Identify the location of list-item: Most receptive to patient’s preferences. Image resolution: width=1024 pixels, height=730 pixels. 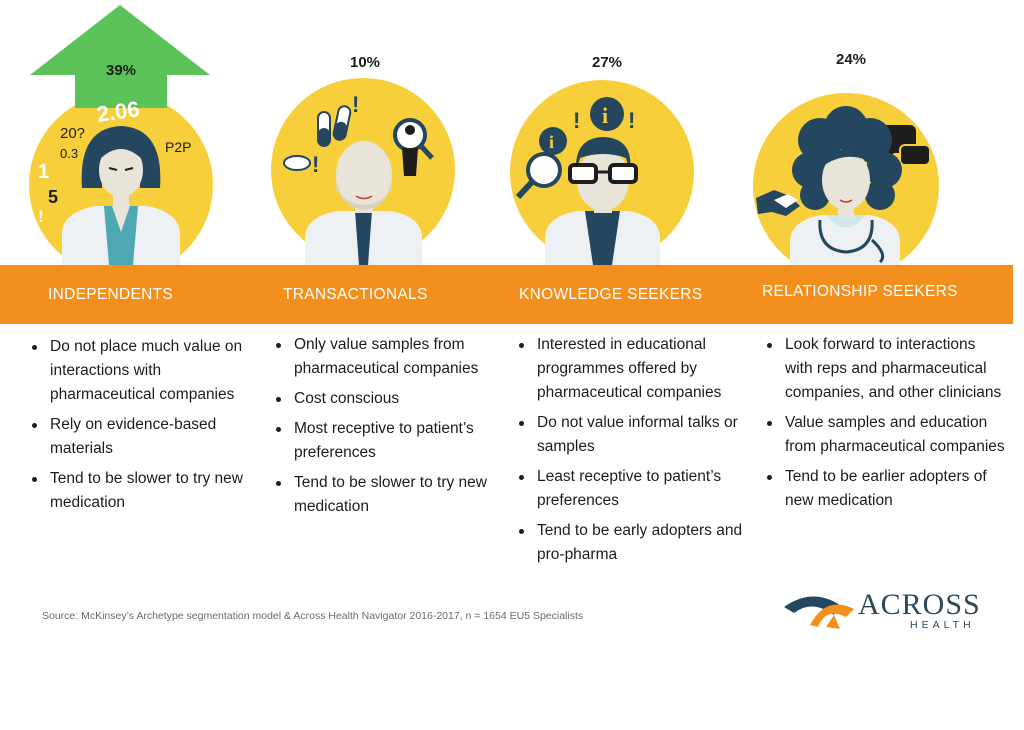
(390, 441).